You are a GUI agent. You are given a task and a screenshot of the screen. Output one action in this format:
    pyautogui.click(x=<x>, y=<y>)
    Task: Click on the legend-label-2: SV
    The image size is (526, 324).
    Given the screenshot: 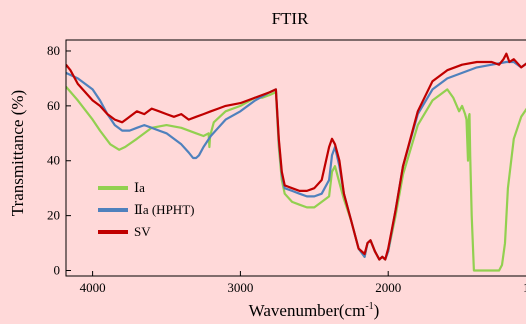 What is the action you would take?
    pyautogui.click(x=142, y=231)
    